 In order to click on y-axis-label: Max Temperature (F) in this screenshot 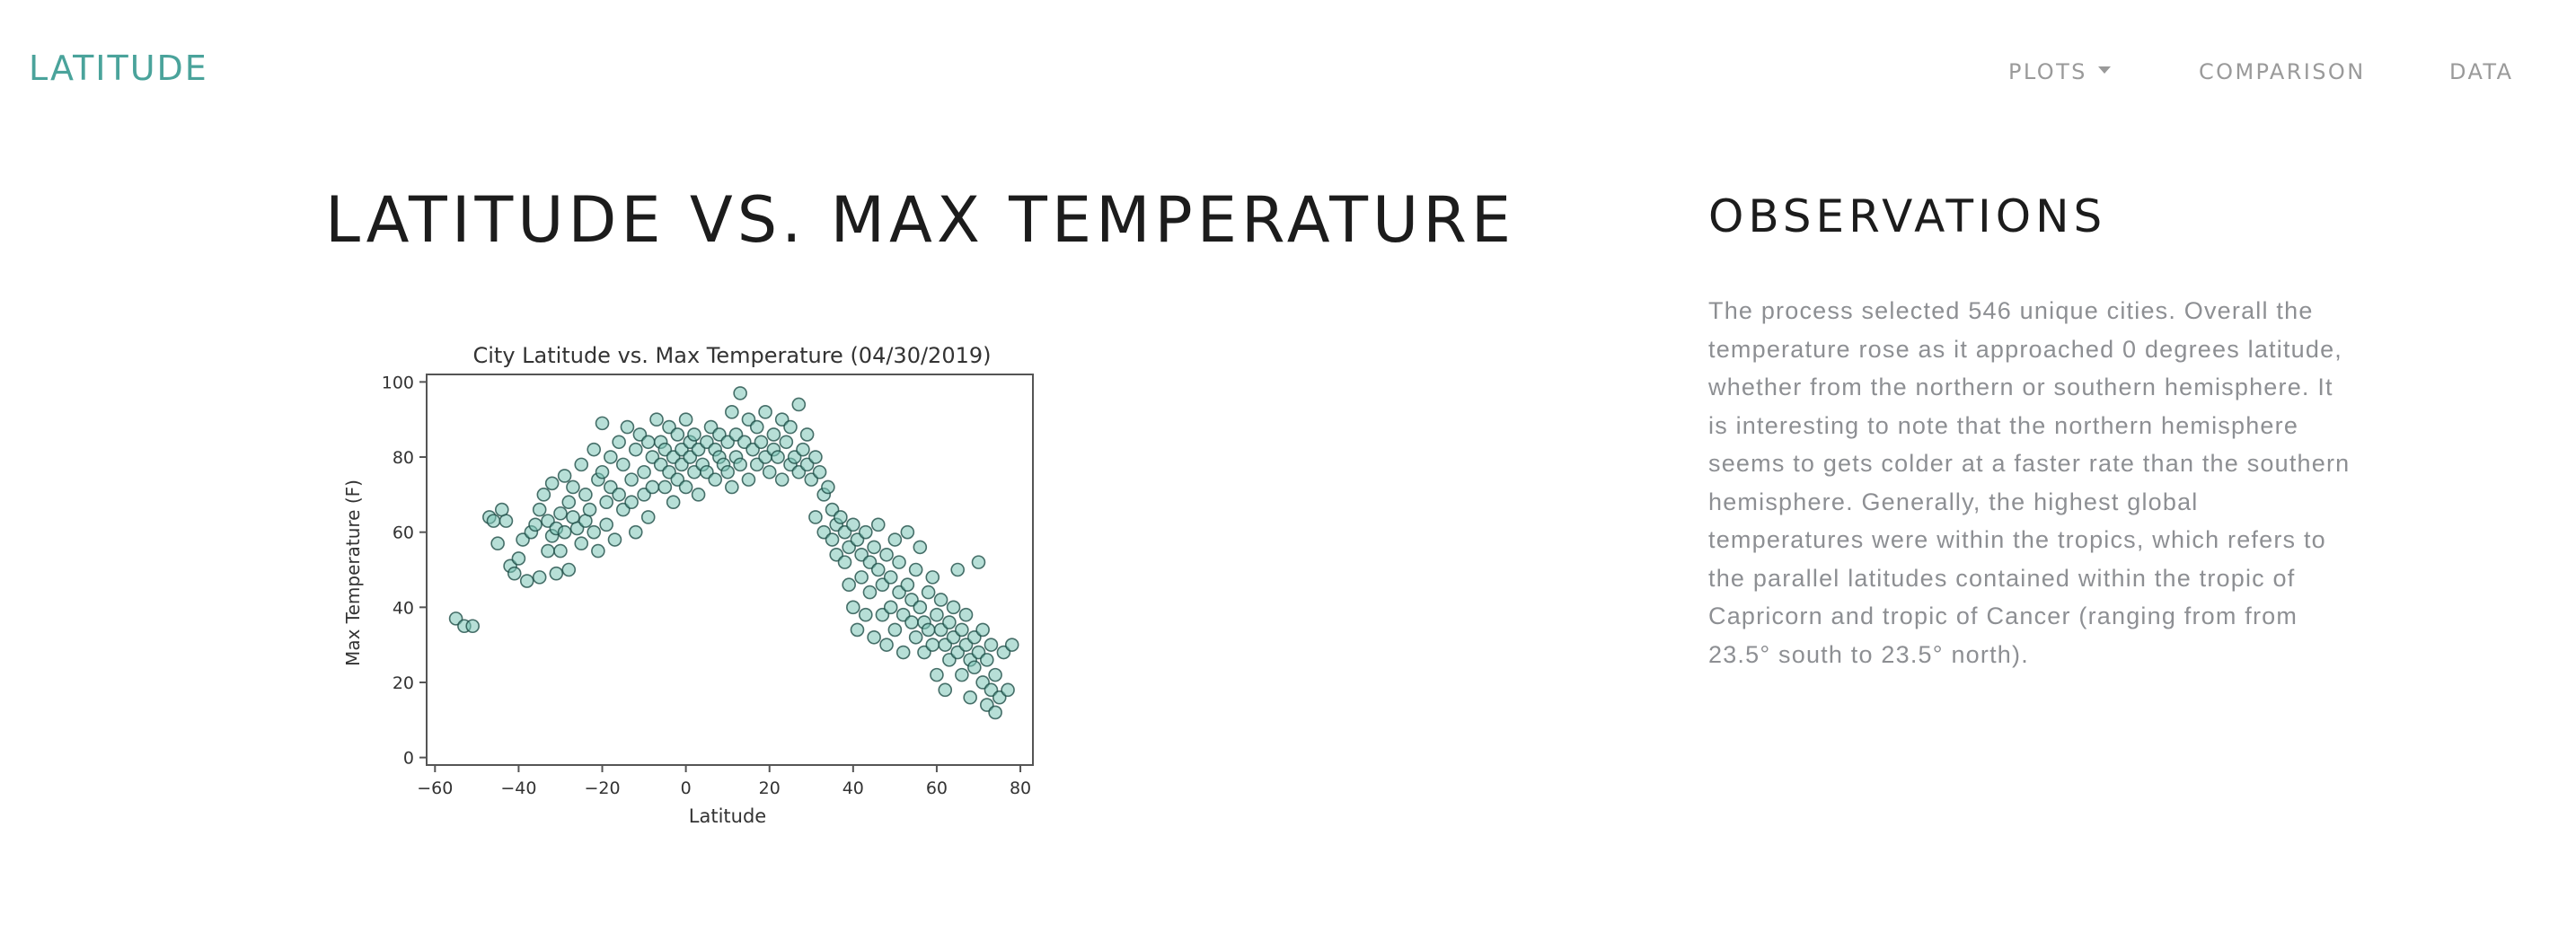, I will do `click(353, 572)`.